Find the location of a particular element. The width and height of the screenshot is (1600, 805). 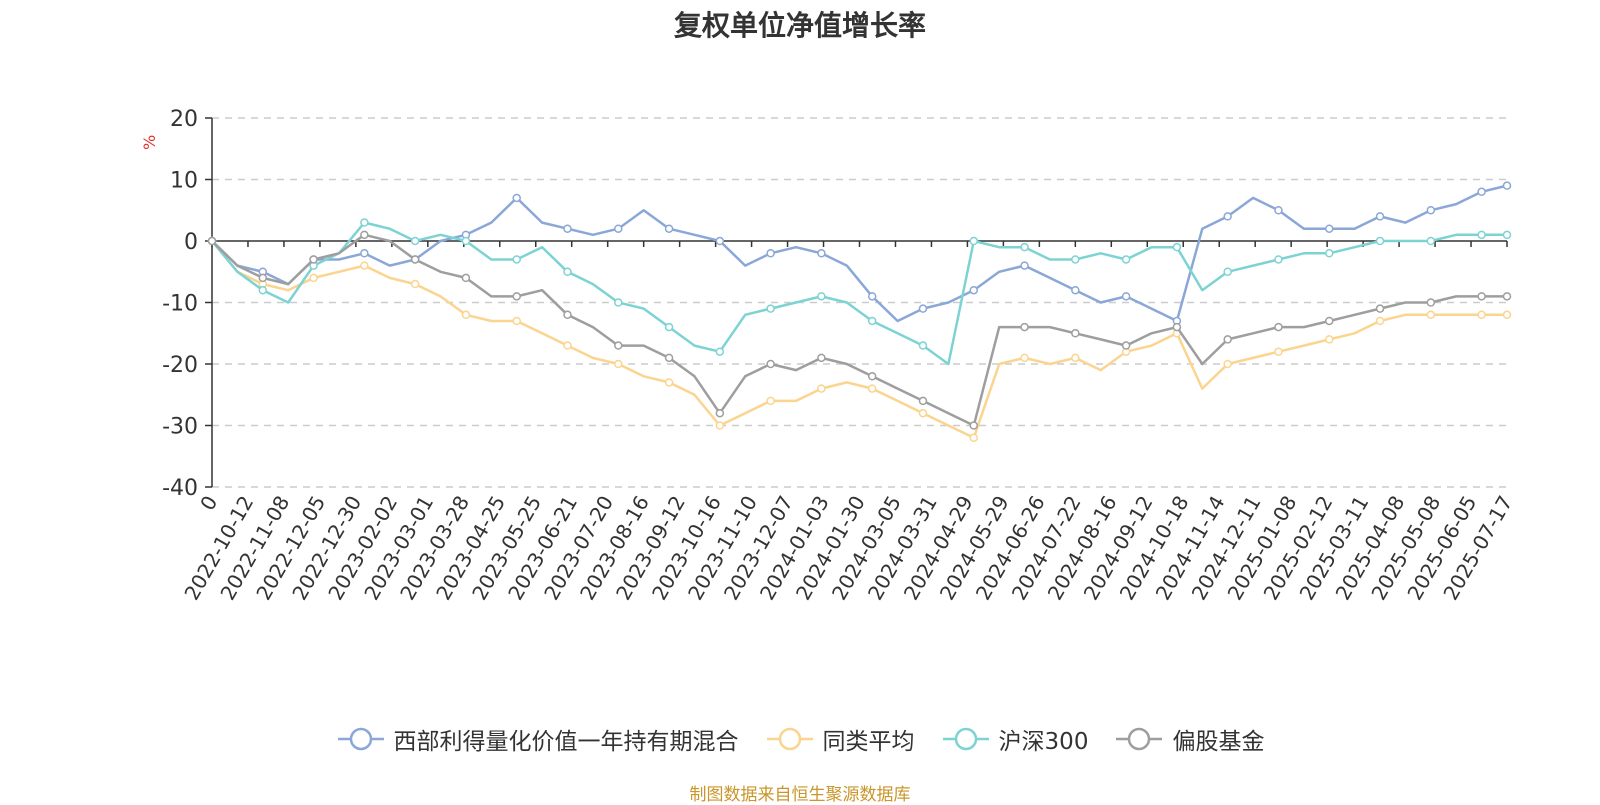

legend-item: 同类平均 is located at coordinates (840, 739).